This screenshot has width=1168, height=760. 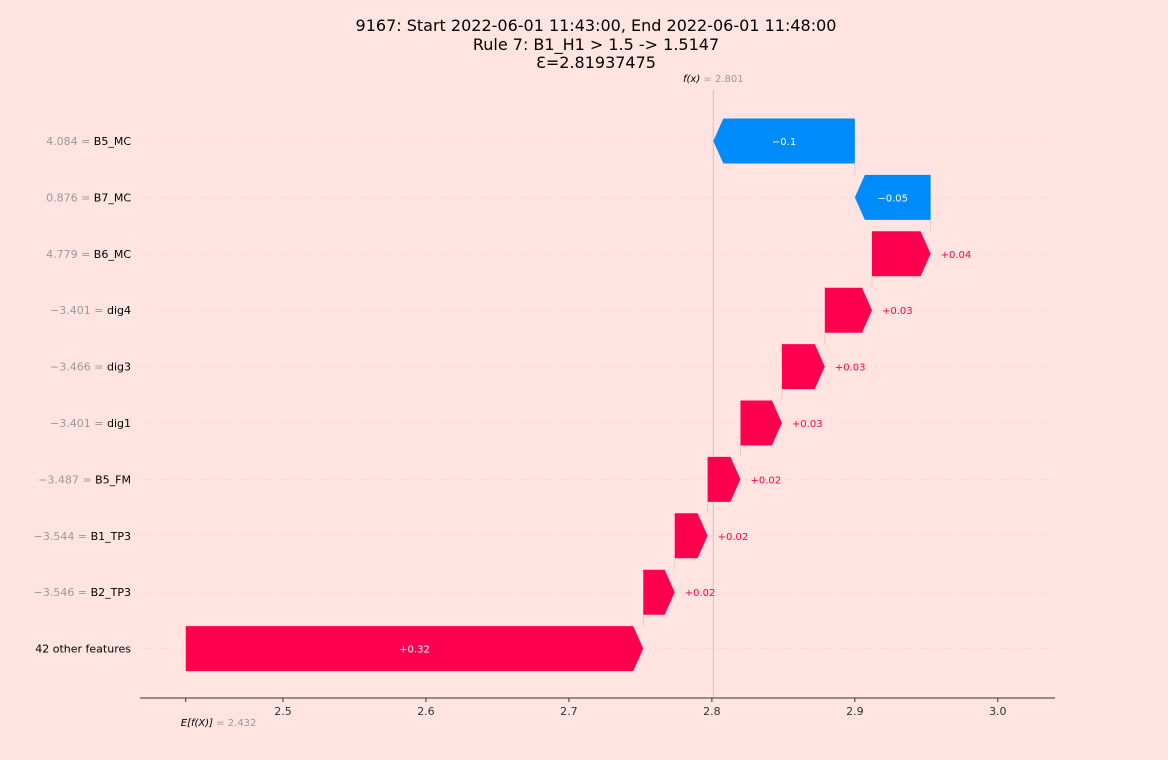 What do you see at coordinates (712, 711) in the screenshot?
I see `x-tick-label: 2.8` at bounding box center [712, 711].